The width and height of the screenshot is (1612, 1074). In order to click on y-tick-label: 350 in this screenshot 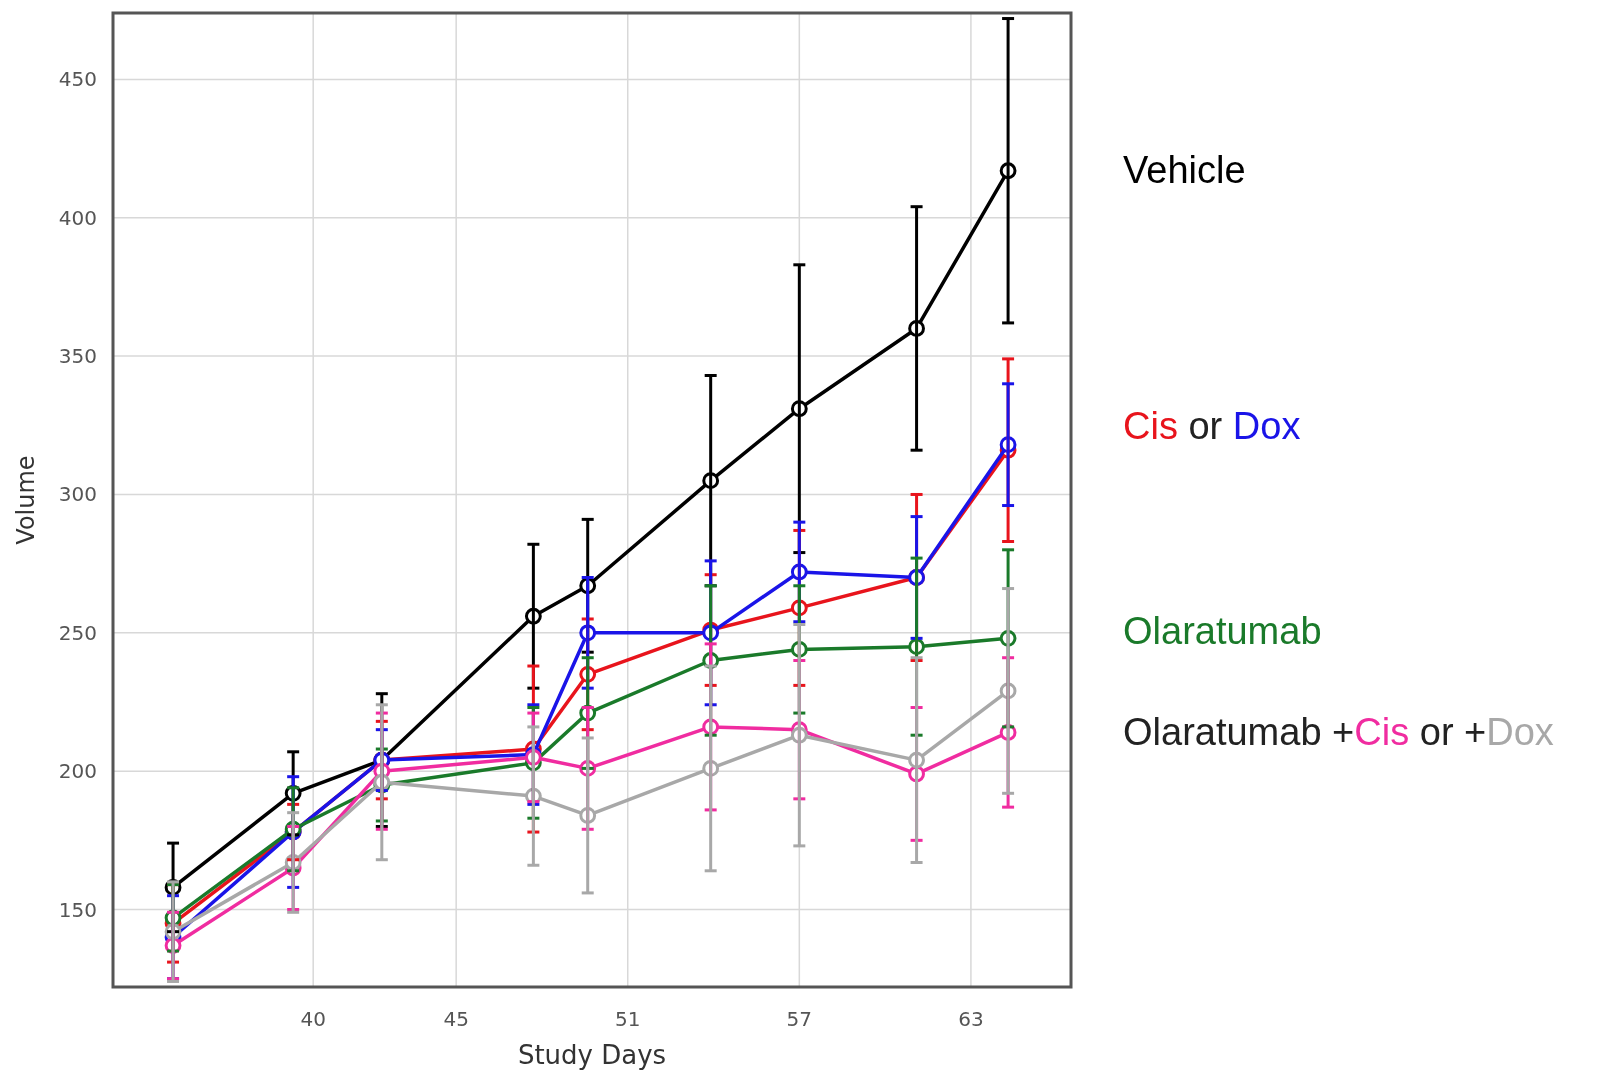, I will do `click(77, 356)`.